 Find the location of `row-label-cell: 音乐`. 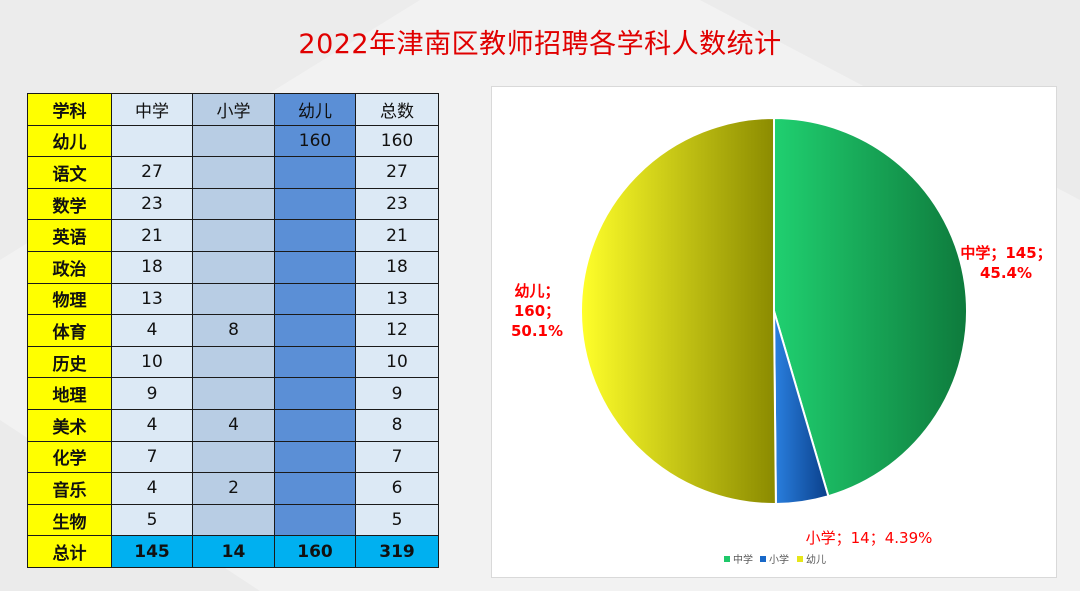

row-label-cell: 音乐 is located at coordinates (69, 488).